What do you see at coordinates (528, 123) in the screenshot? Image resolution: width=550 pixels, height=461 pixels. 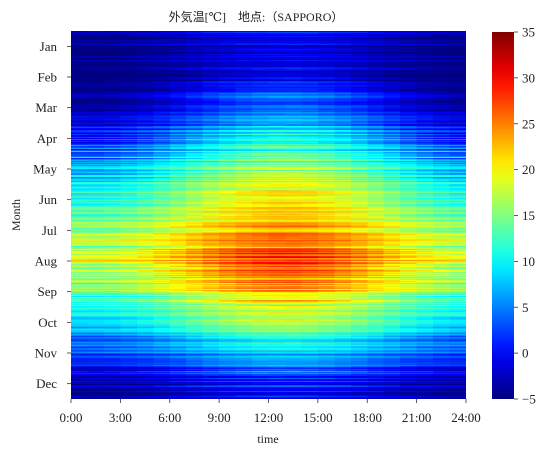 I see `colorbar-tick-label: 25` at bounding box center [528, 123].